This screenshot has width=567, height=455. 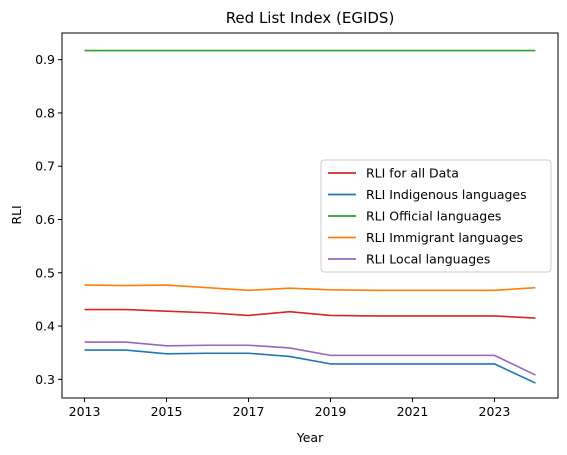 I want to click on legend-label-2: RLI Official languages, so click(x=433, y=216).